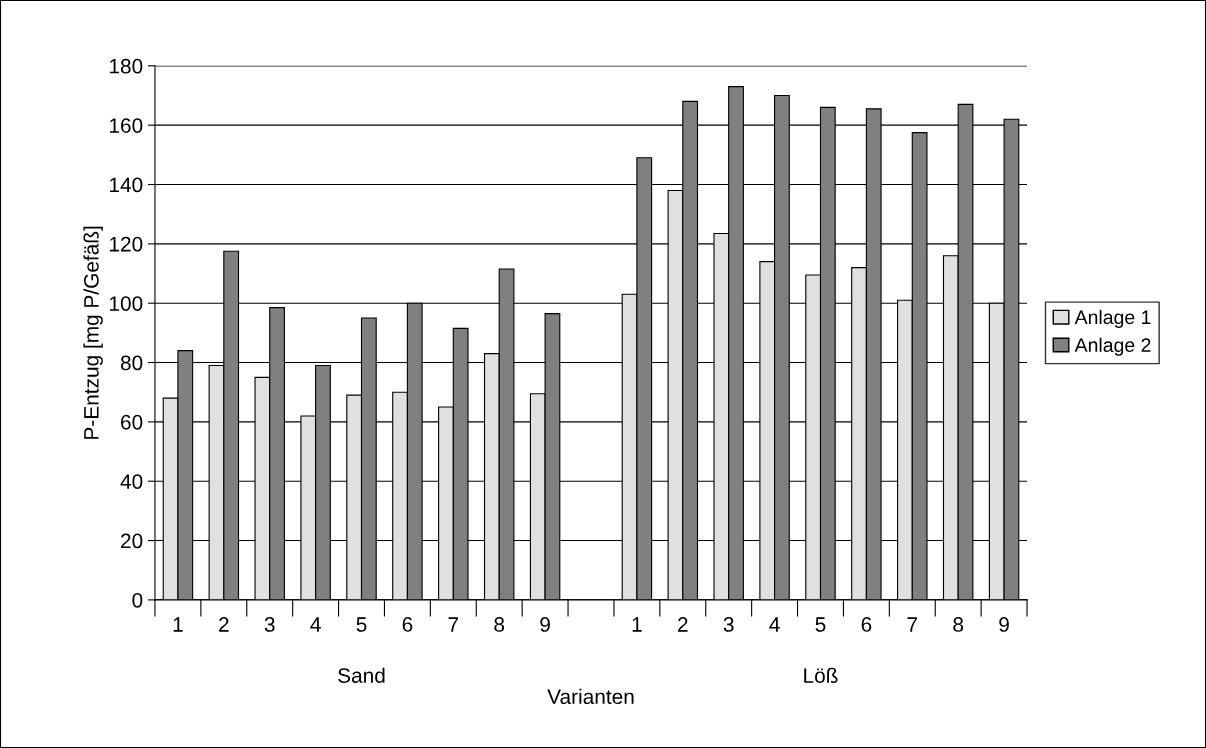 This screenshot has width=1206, height=748. What do you see at coordinates (93, 332) in the screenshot?
I see `y-axis-title: P-Entzug [mg P/Gefäß]` at bounding box center [93, 332].